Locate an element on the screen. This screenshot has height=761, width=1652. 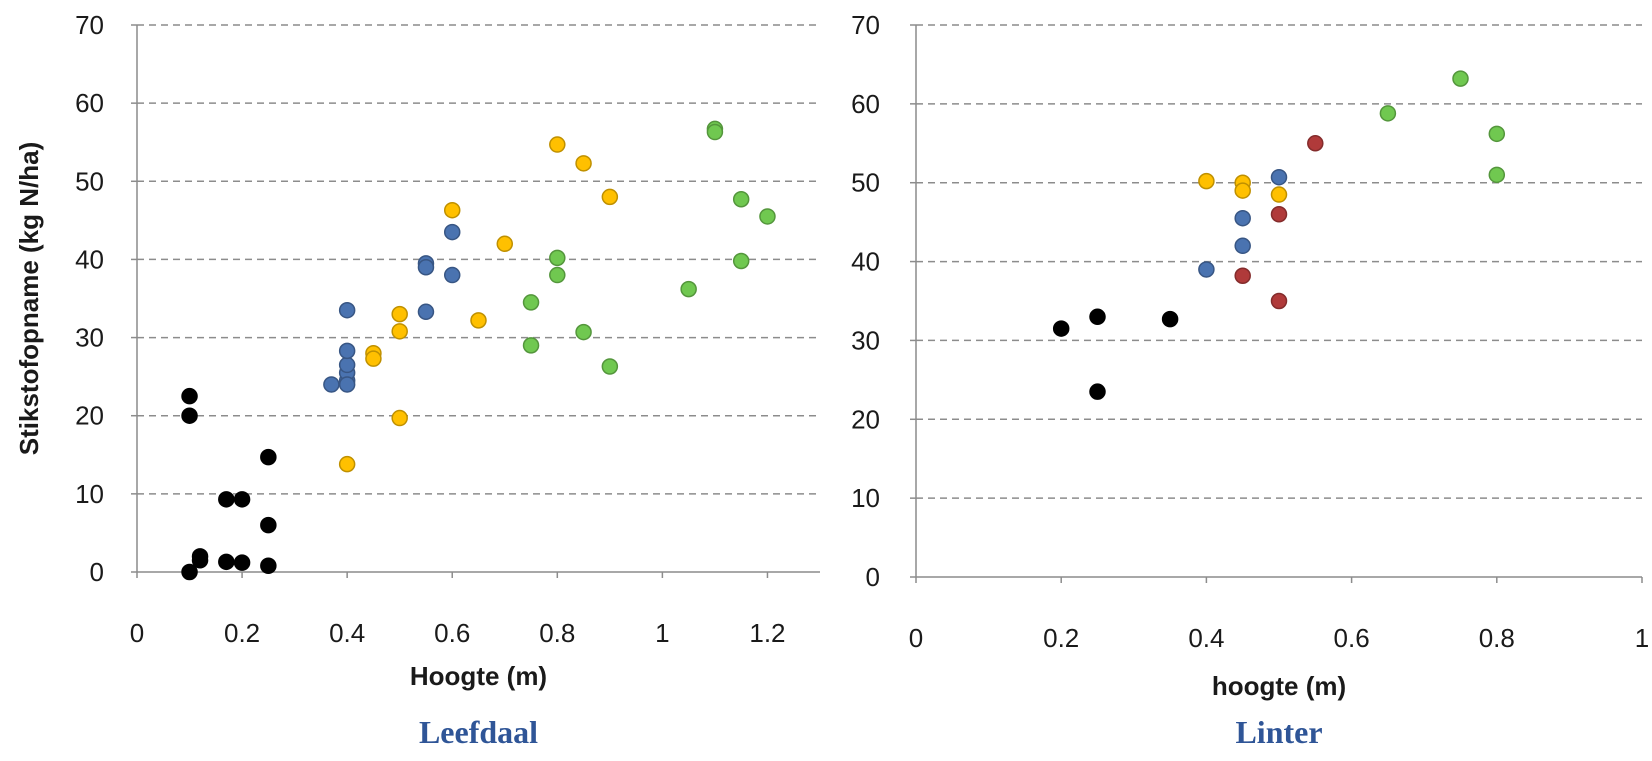
x-axis-title: Hoogte (m) is located at coordinates (478, 676).